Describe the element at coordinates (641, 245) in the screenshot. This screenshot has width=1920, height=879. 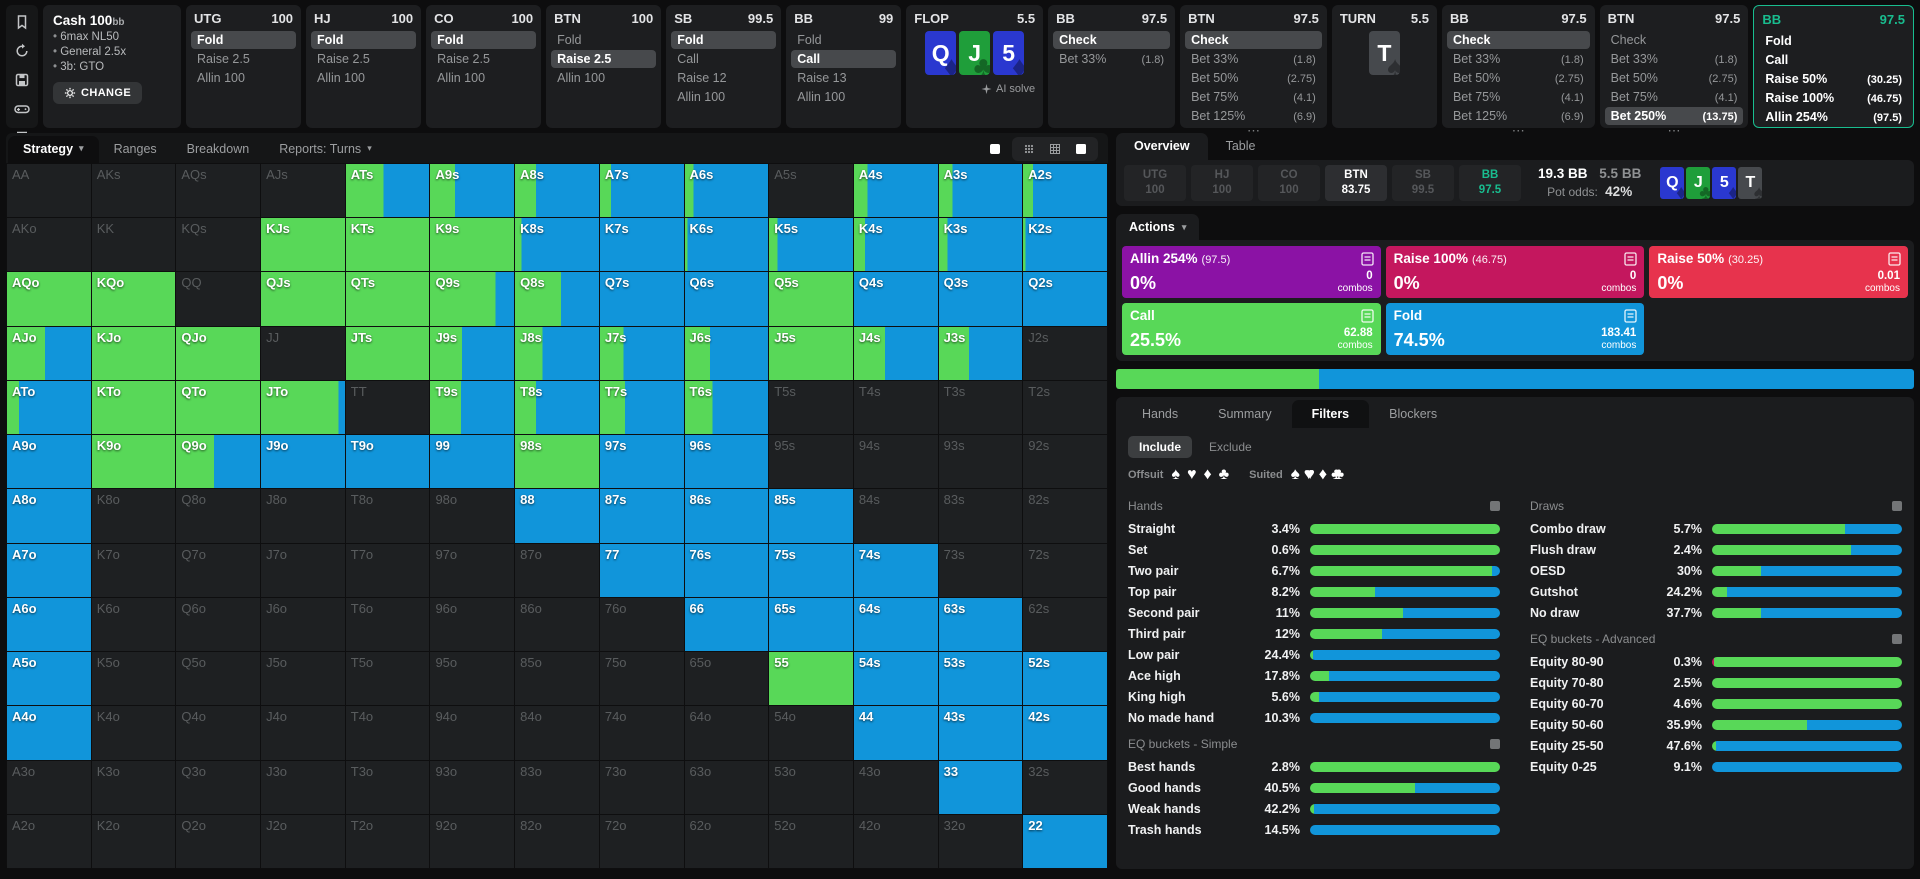
I see `hand-cell-K7s: K7s` at that location.